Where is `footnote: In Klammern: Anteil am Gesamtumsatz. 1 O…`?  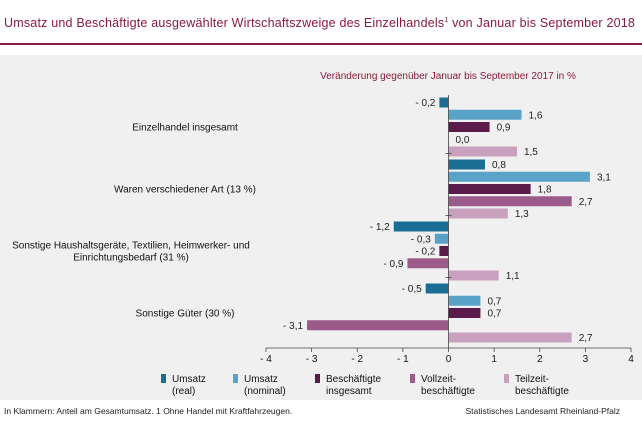
footnote: In Klammern: Anteil am Gesamtumsatz. 1 O… is located at coordinates (148, 411).